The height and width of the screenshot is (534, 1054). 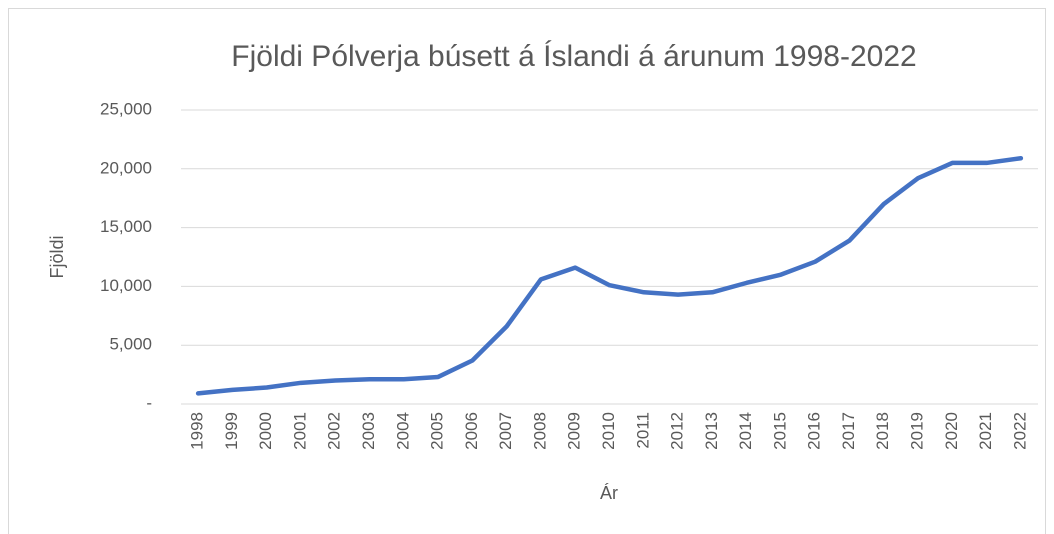 I want to click on x-tick-label: 2012, so click(x=677, y=431).